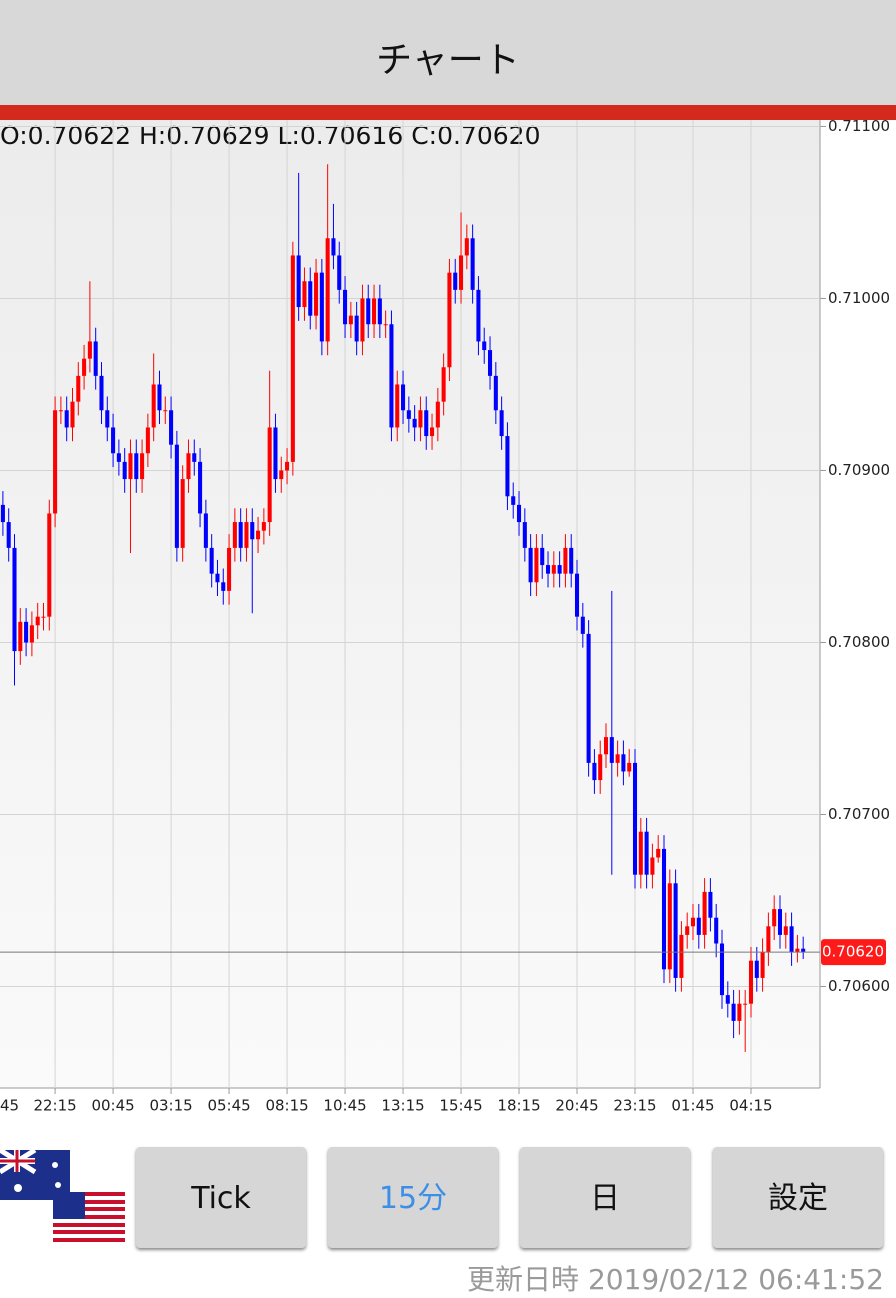 The height and width of the screenshot is (1298, 896). What do you see at coordinates (413, 1197) in the screenshot?
I see `15min-button: 15分` at bounding box center [413, 1197].